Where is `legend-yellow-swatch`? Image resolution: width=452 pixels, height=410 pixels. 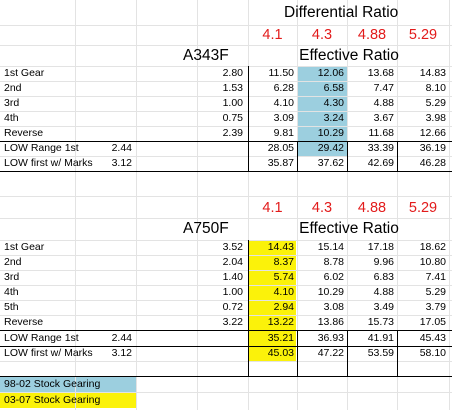
legend-yellow-swatch is located at coordinates (68, 400).